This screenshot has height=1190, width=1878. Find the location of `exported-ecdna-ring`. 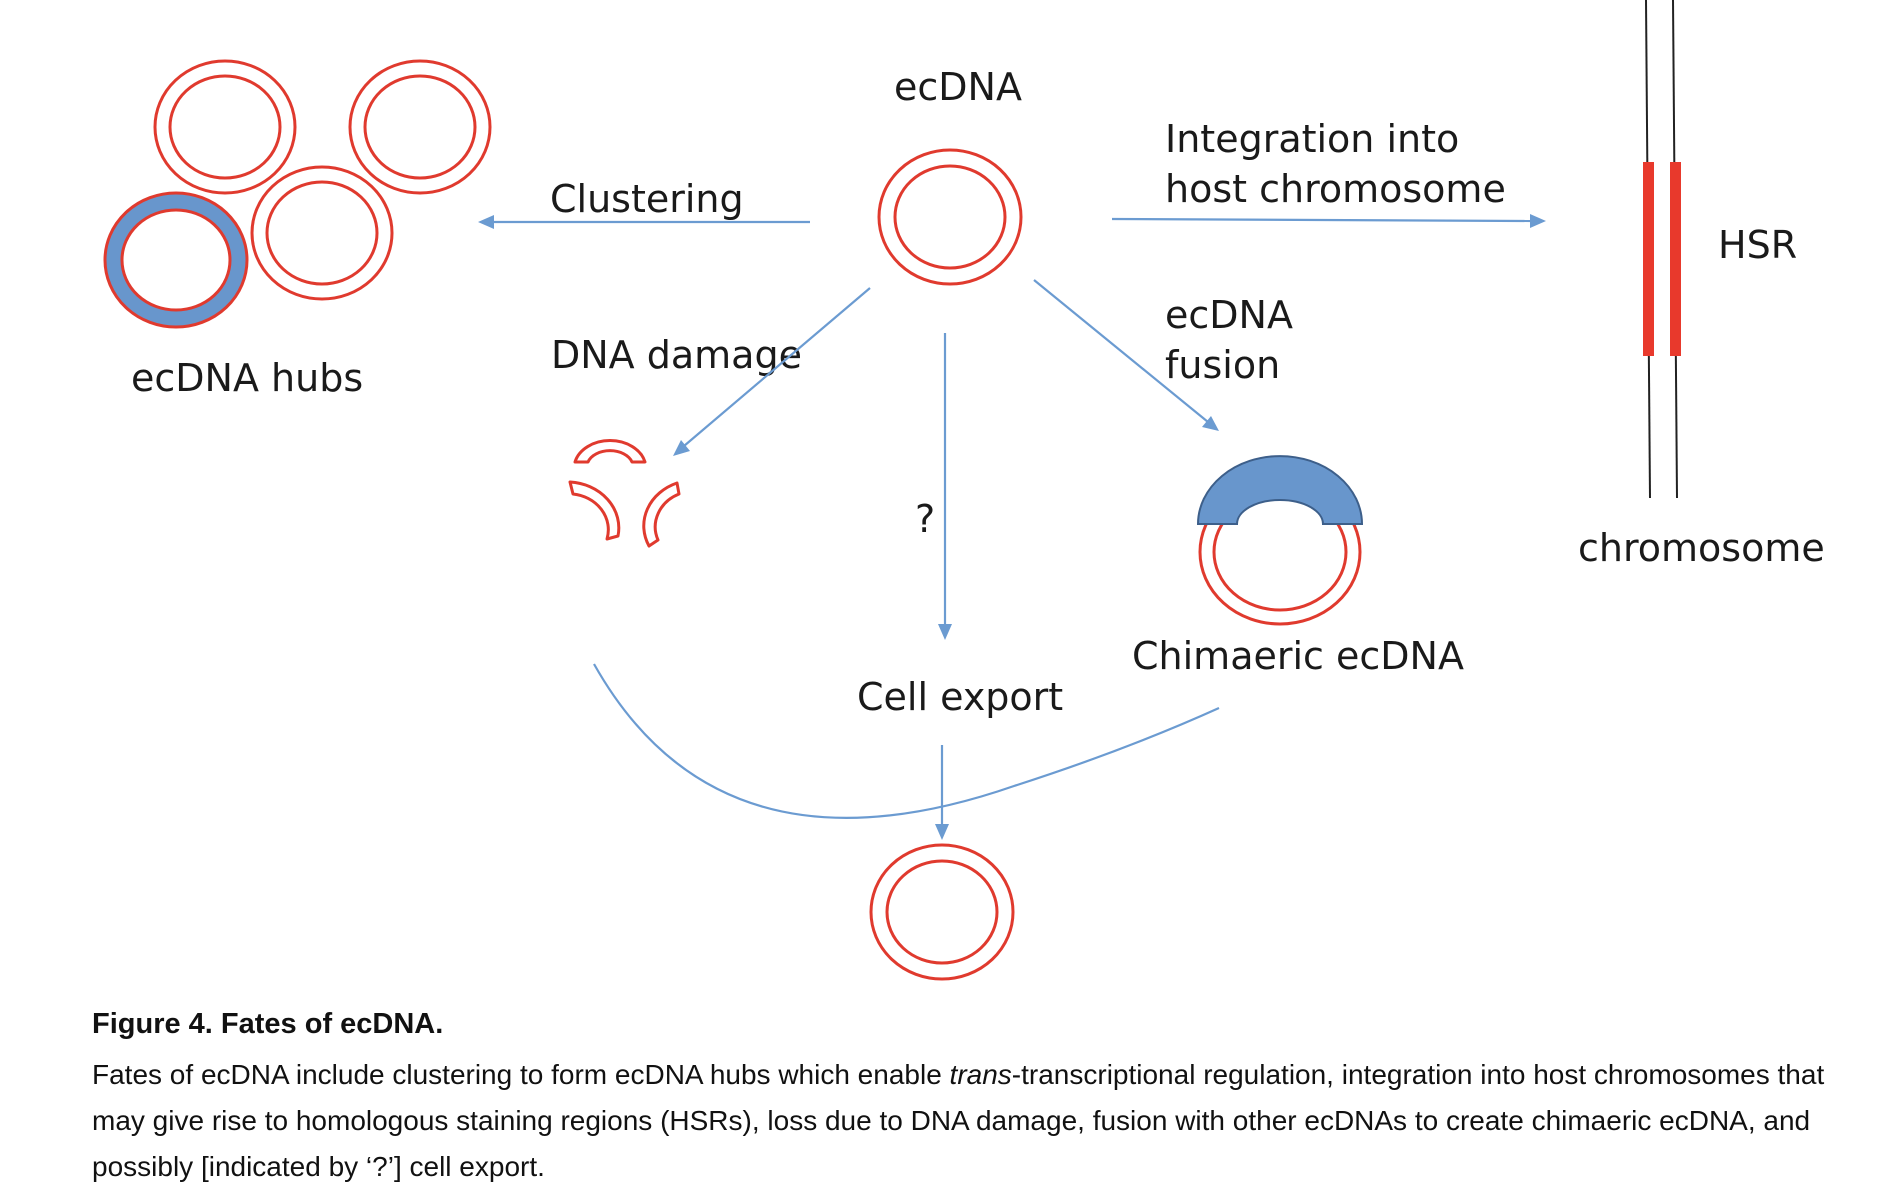

exported-ecdna-ring is located at coordinates (942, 912).